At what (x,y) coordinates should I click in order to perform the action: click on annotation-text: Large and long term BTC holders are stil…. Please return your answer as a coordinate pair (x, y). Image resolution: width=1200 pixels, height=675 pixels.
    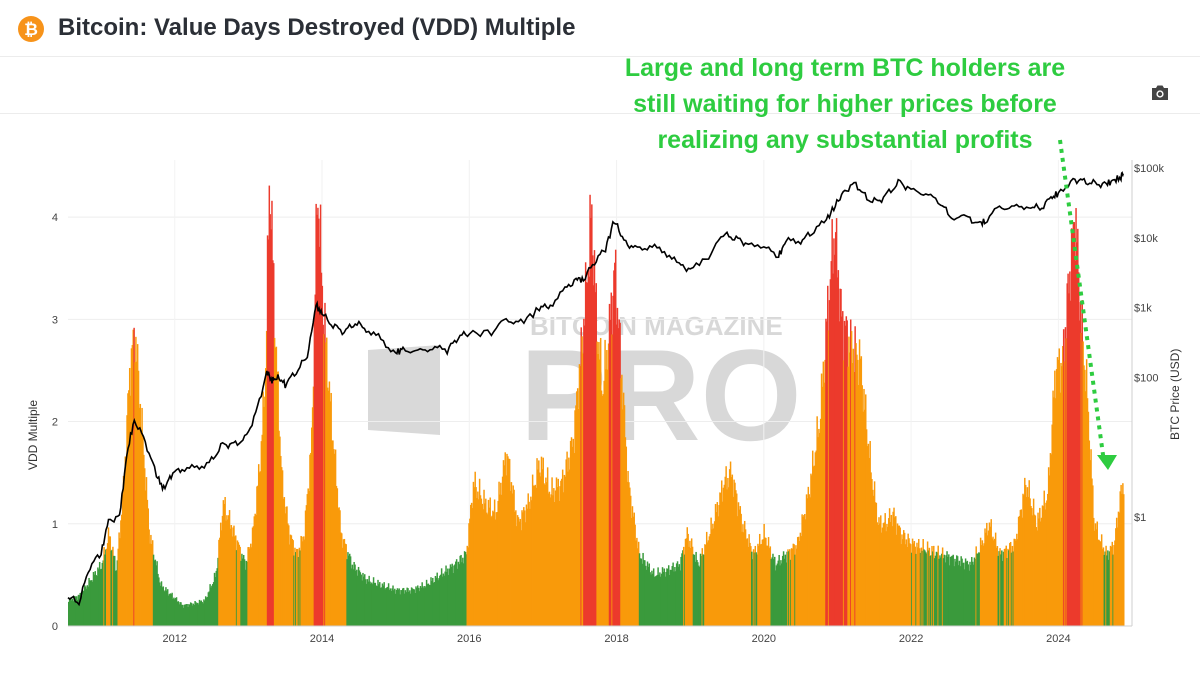
    Looking at the image, I should click on (845, 104).